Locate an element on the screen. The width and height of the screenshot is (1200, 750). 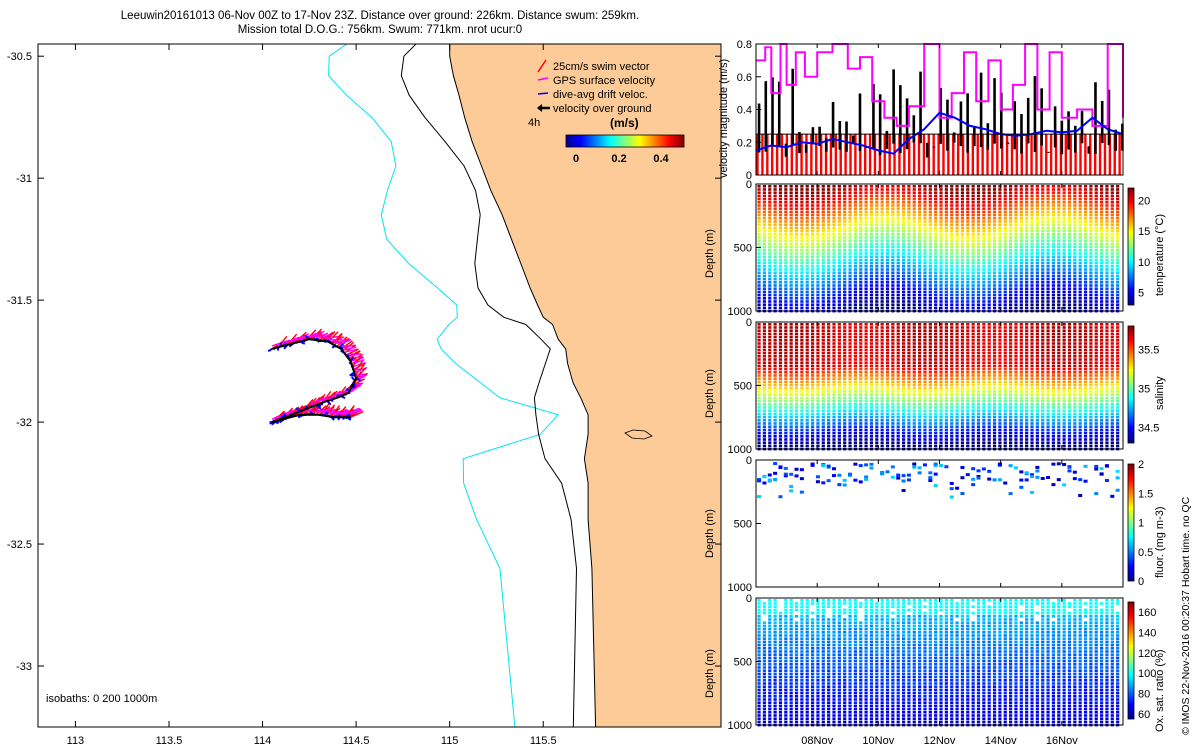
swim-vector is located at coordinates (356, 361).